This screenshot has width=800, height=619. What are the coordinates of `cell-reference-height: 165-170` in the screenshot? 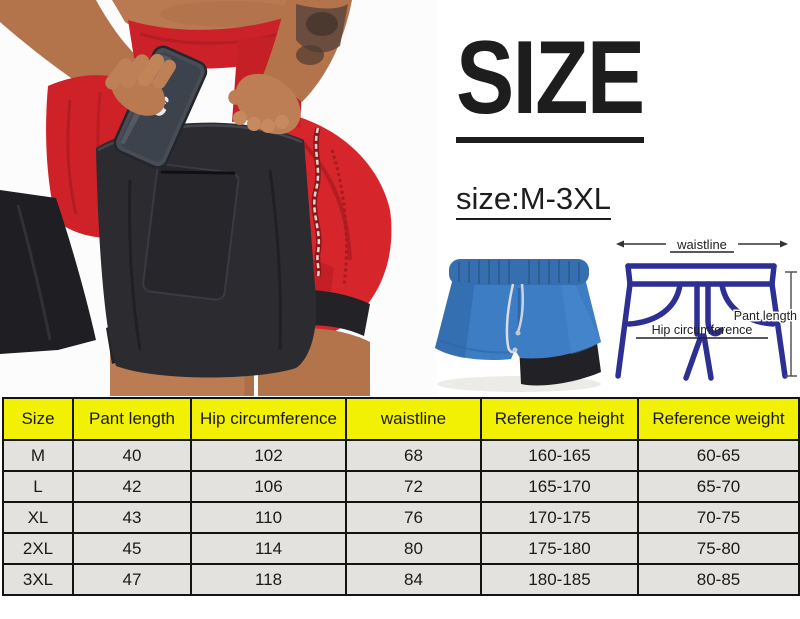 It's located at (559, 486).